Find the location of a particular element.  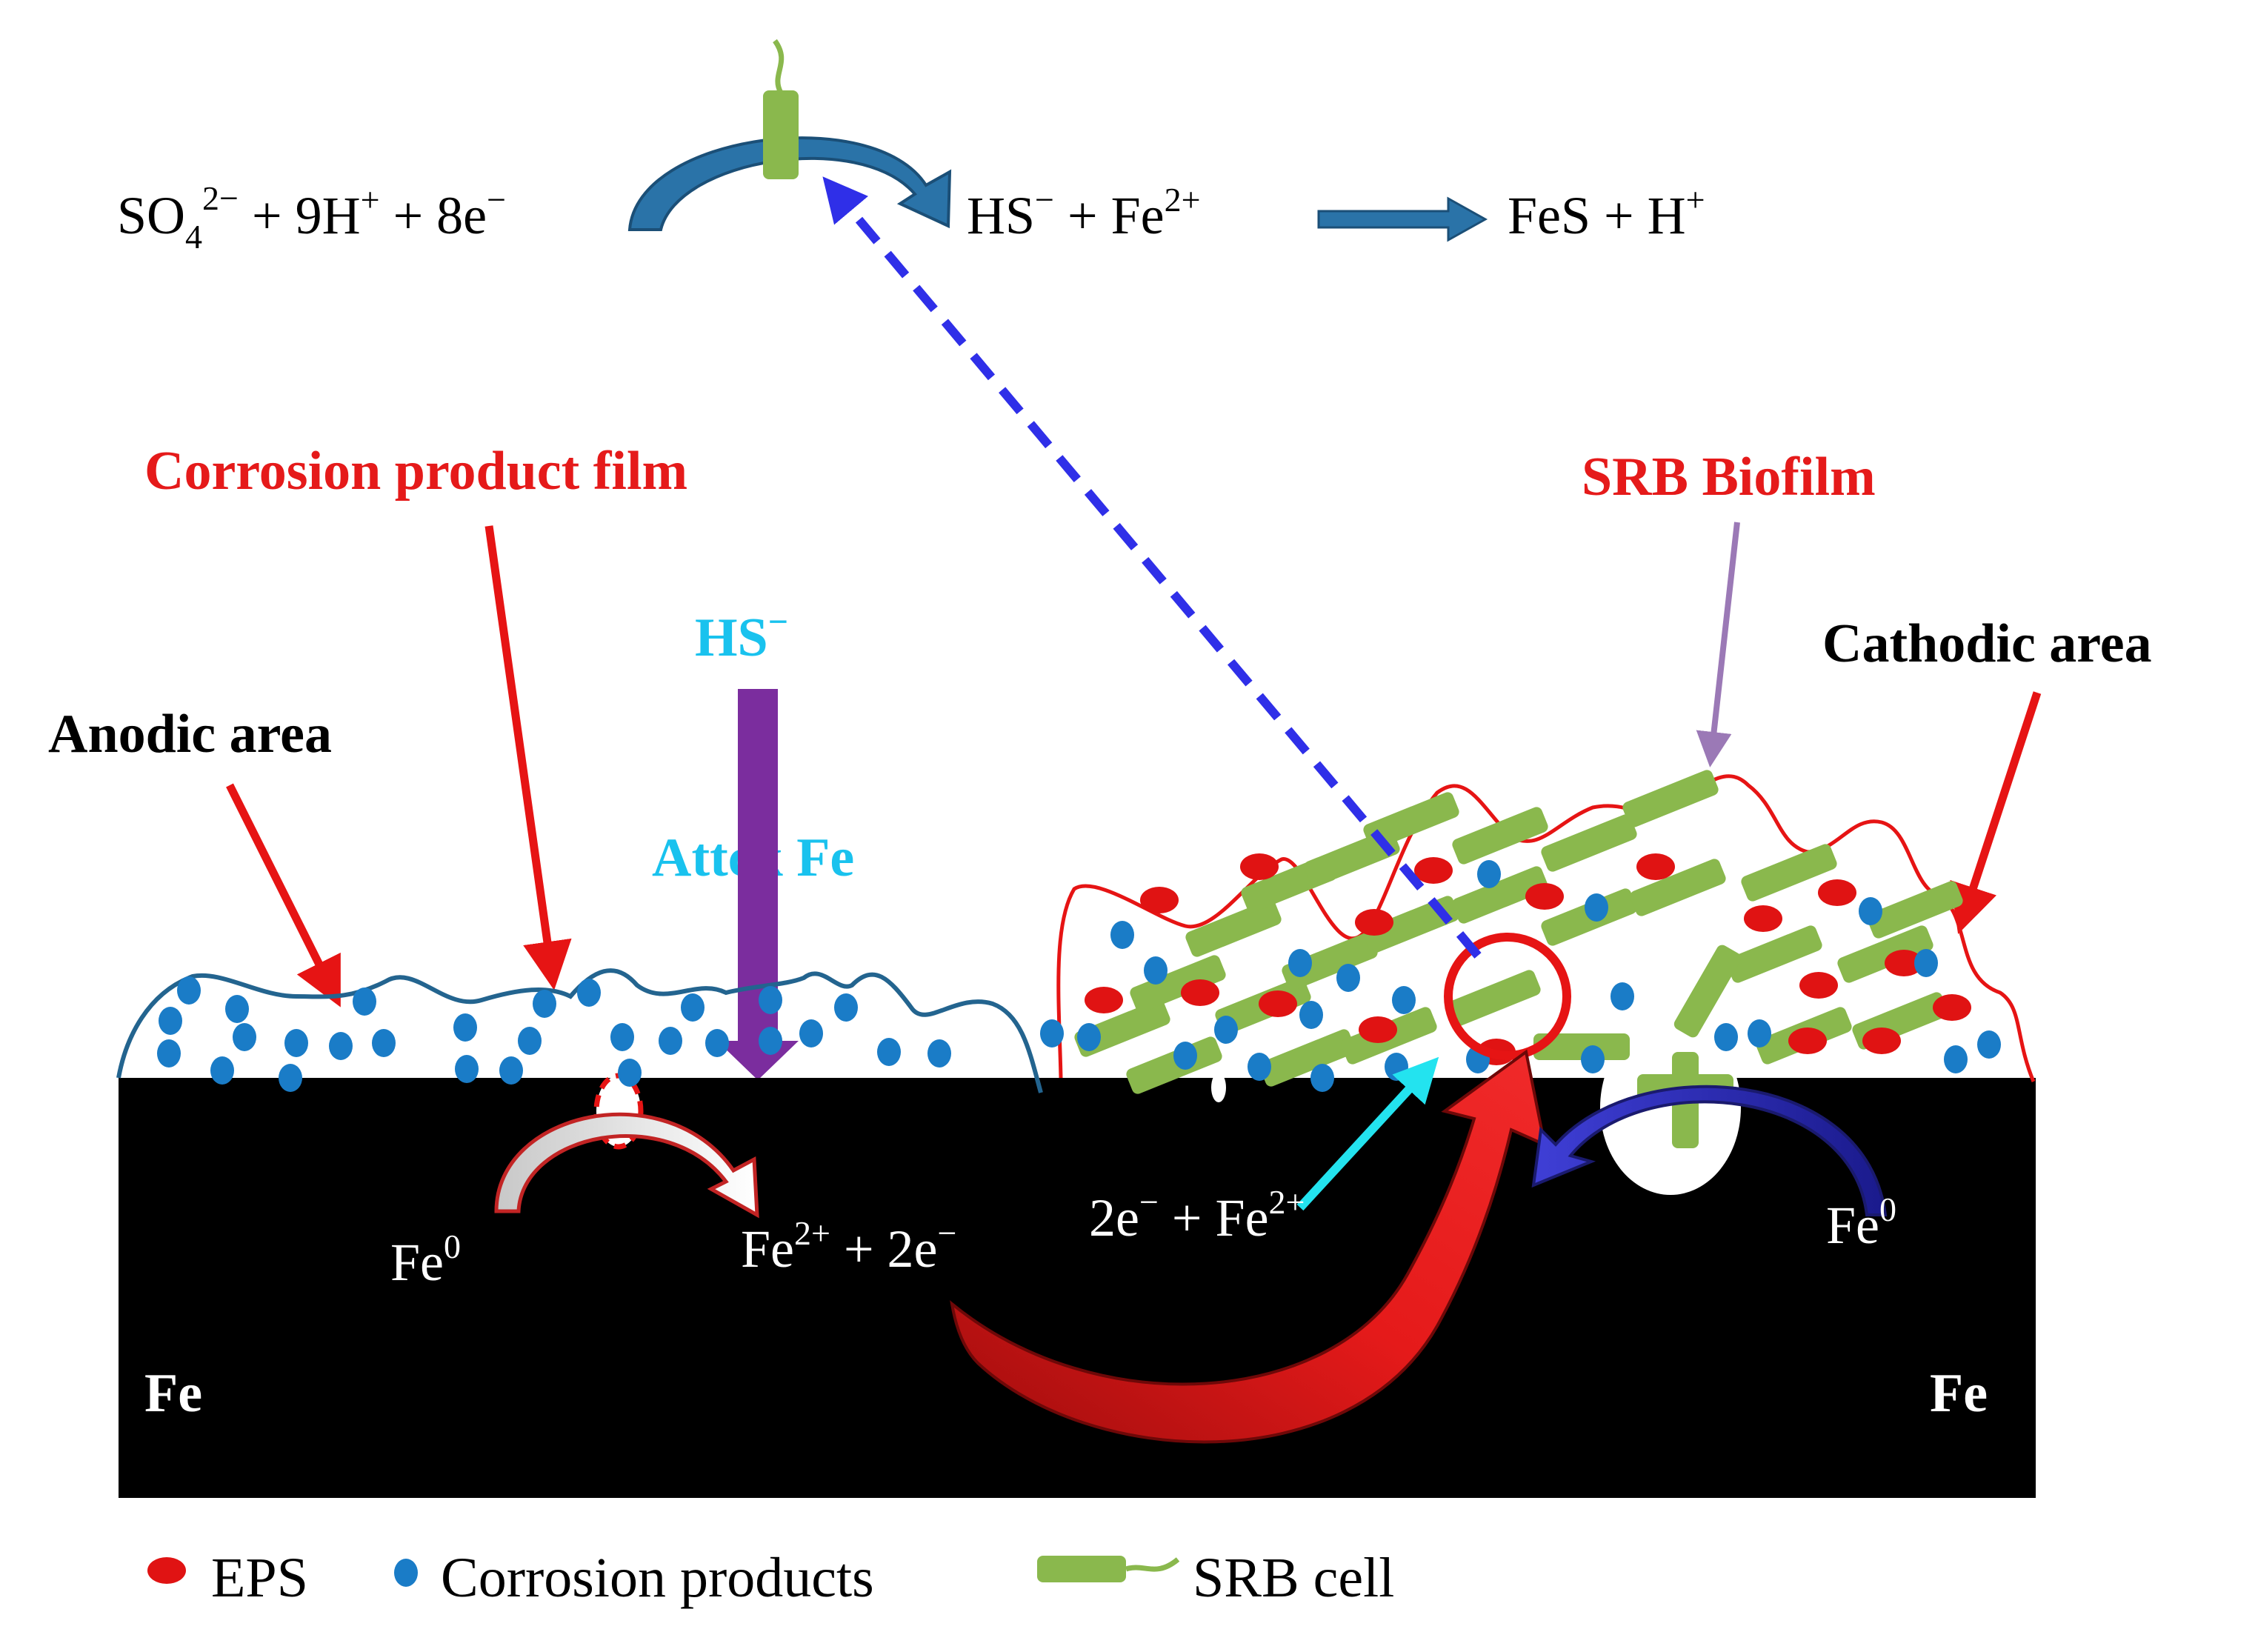

cathodic-pit is located at coordinates (1670, 1107).